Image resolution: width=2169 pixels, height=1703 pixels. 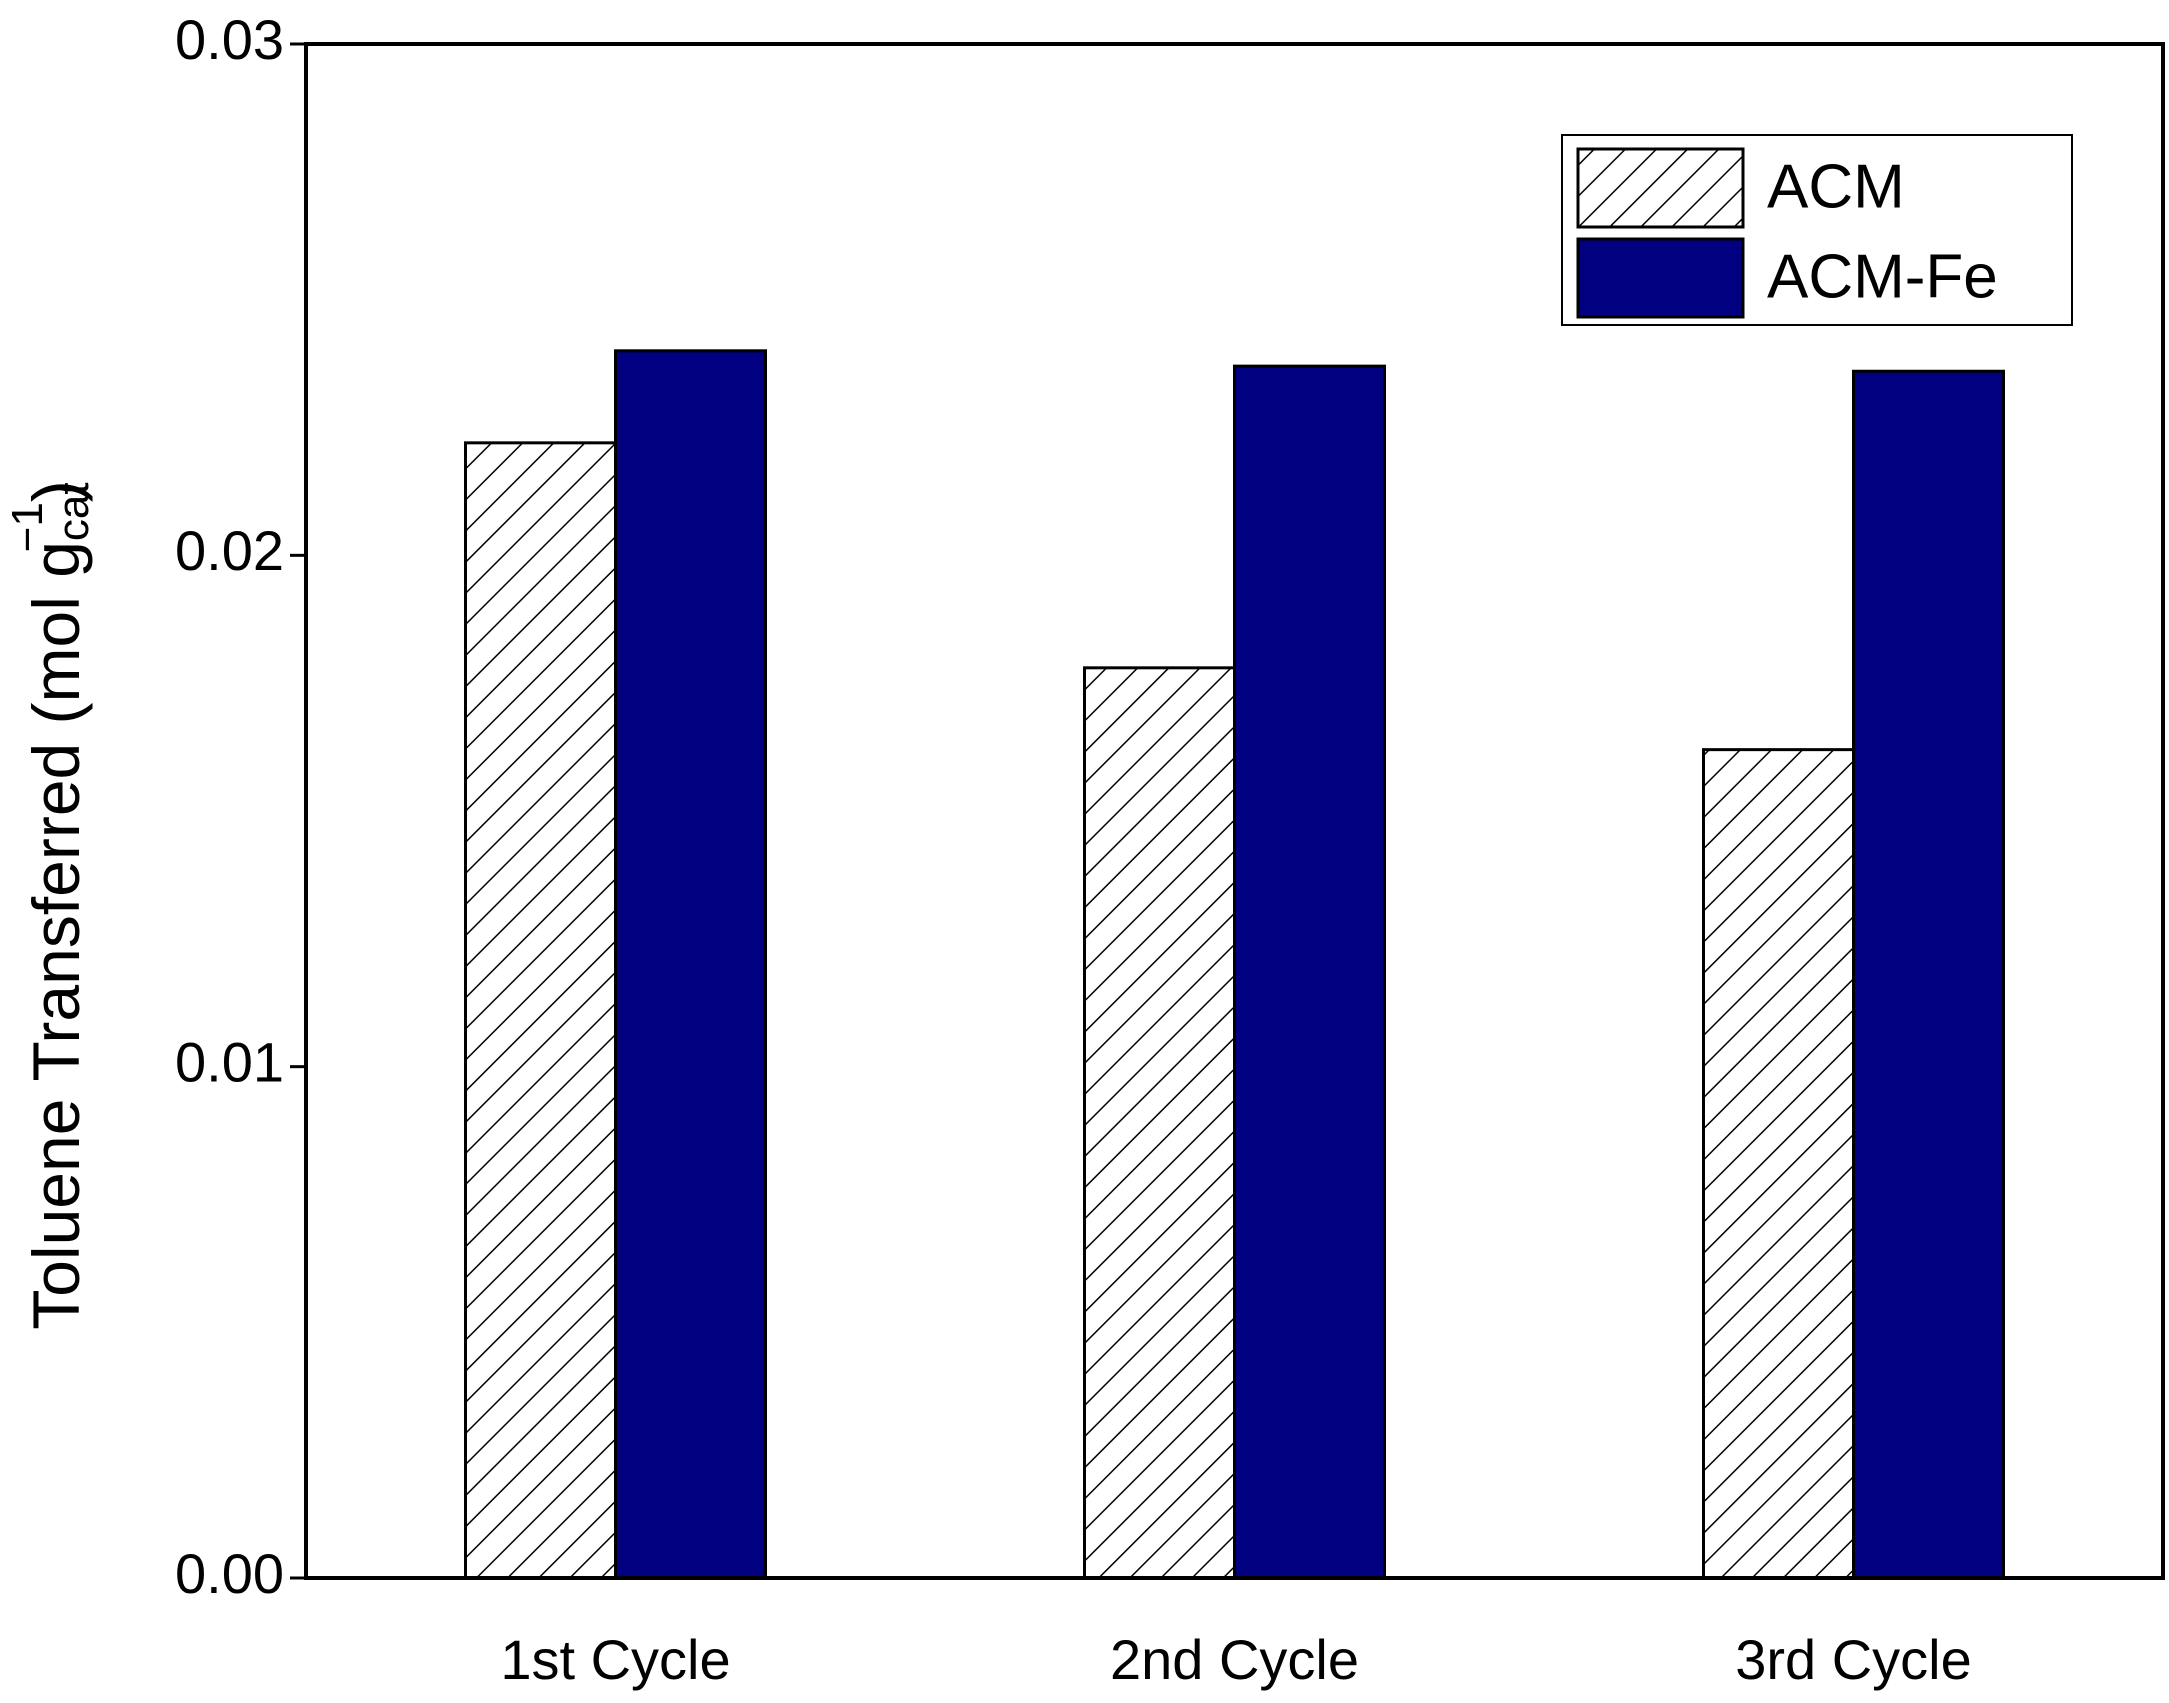 I want to click on y-axis-label: Toluene Transferred (mol gcat−1), so click(x=50, y=905).